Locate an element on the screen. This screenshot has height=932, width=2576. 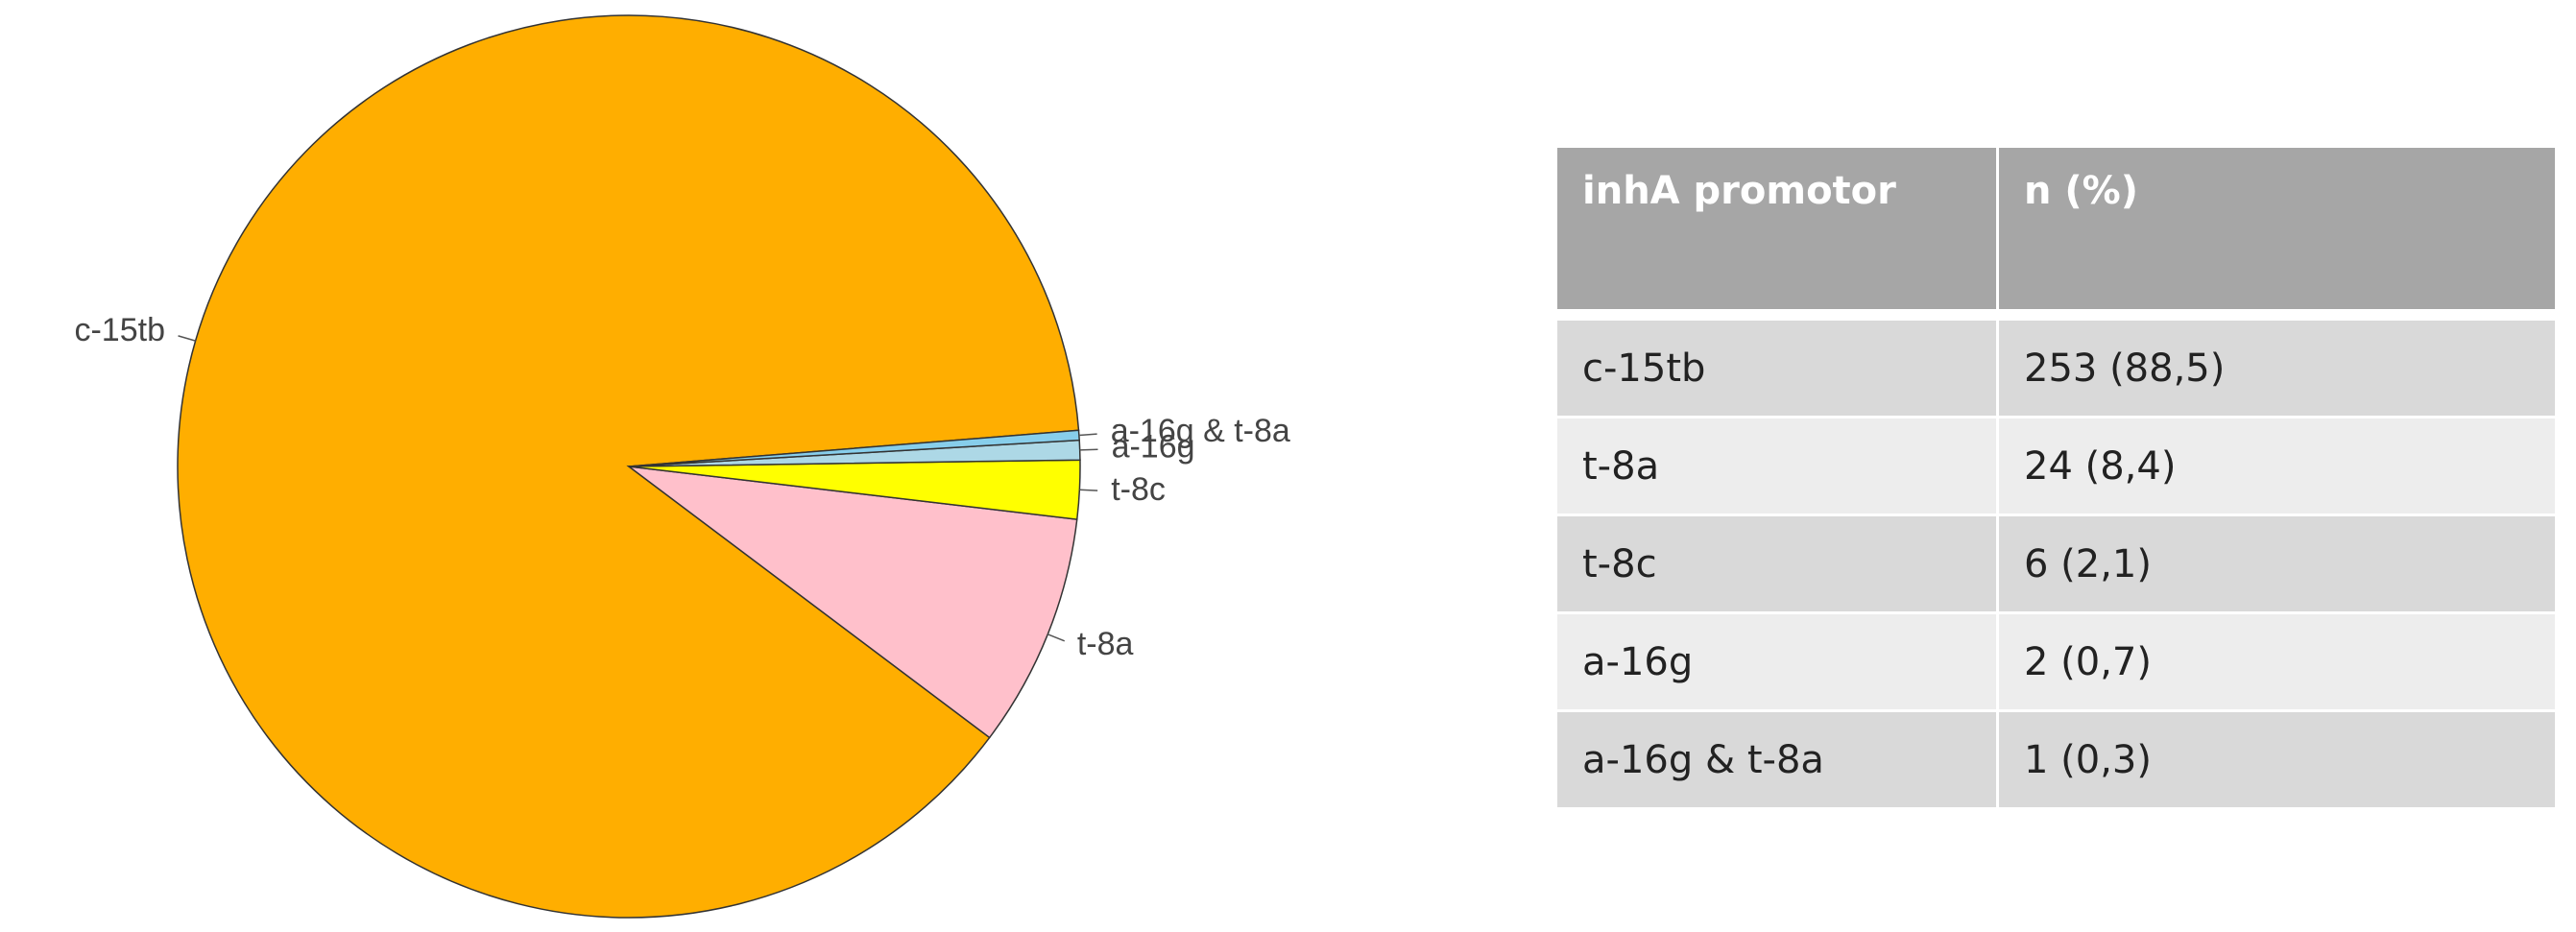
table-cell: t-8c is located at coordinates (1778, 563).